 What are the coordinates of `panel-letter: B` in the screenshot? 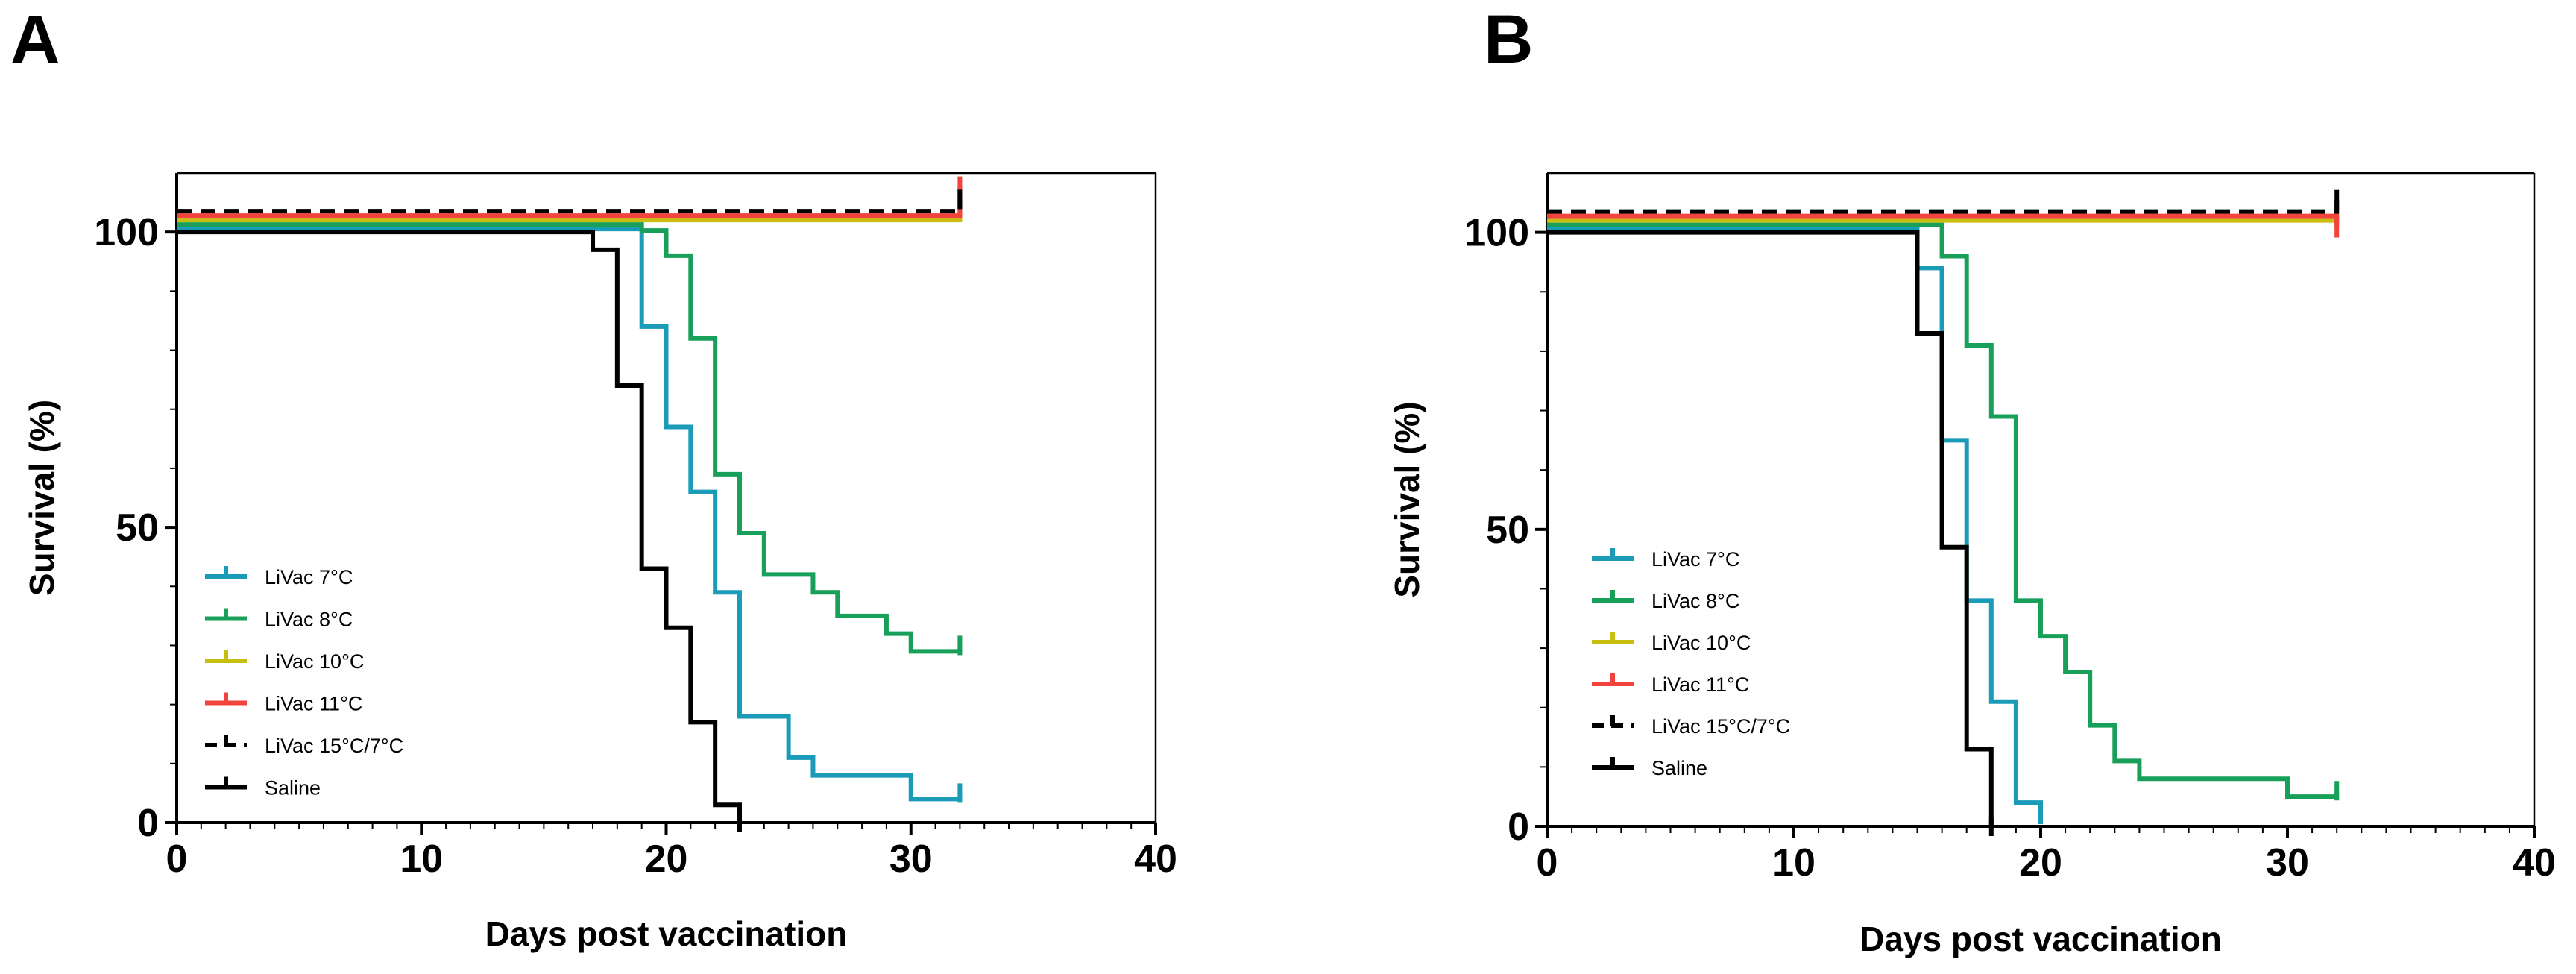 It's located at (1508, 39).